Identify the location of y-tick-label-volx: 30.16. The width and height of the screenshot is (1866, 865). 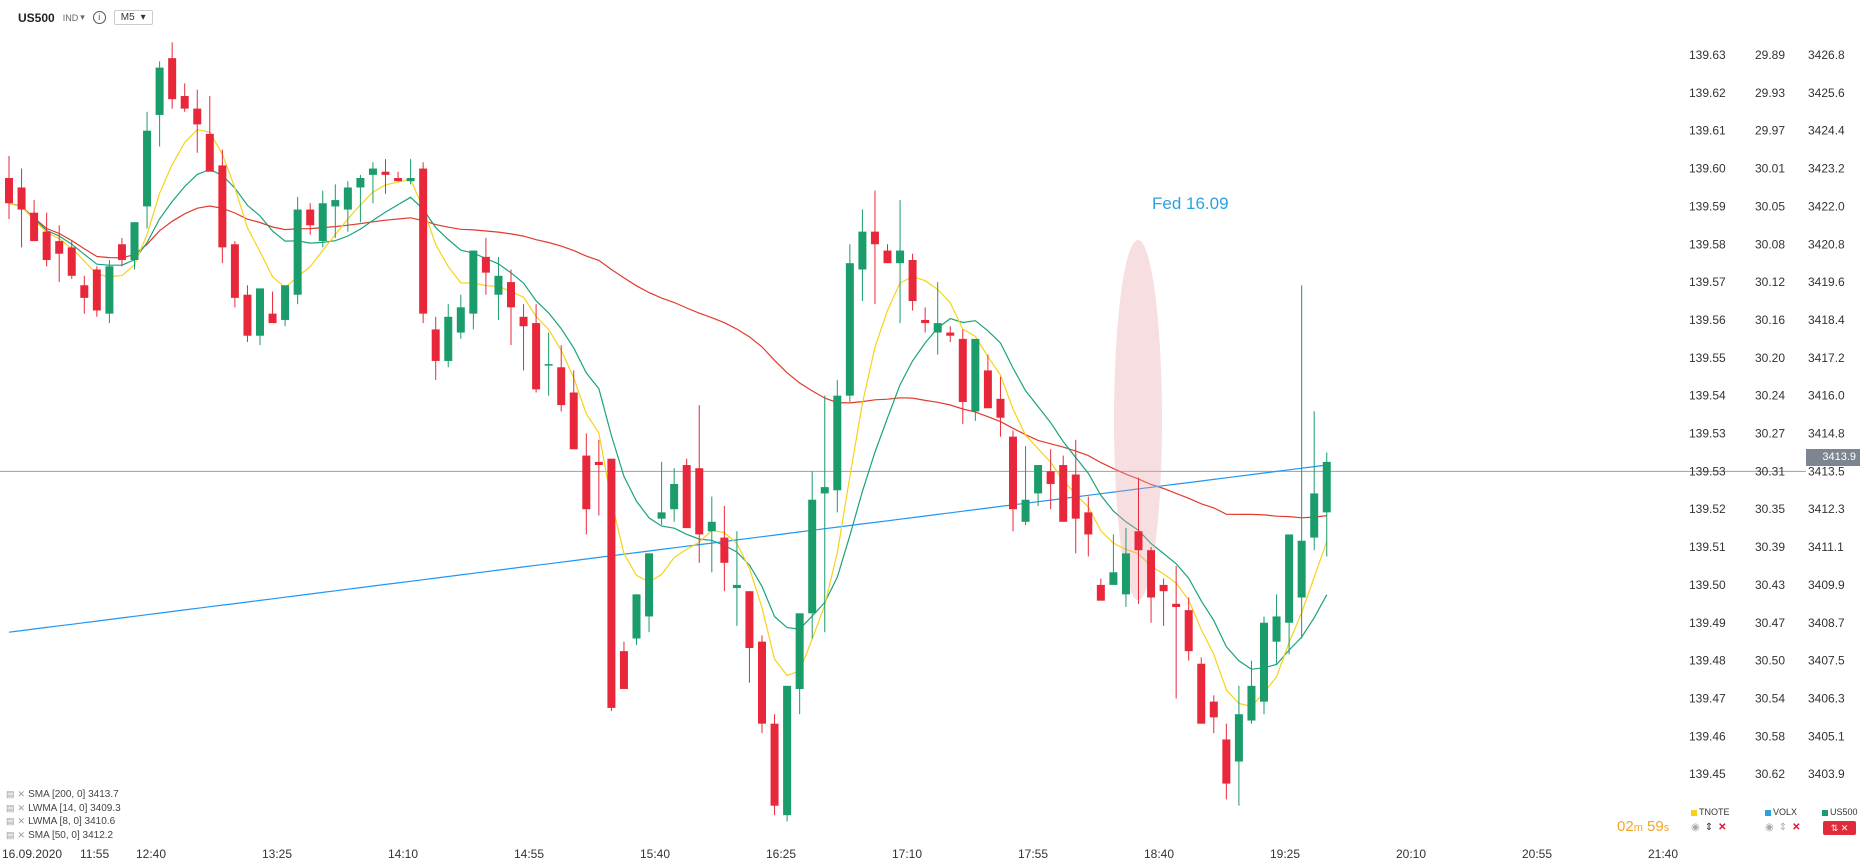
(1770, 320).